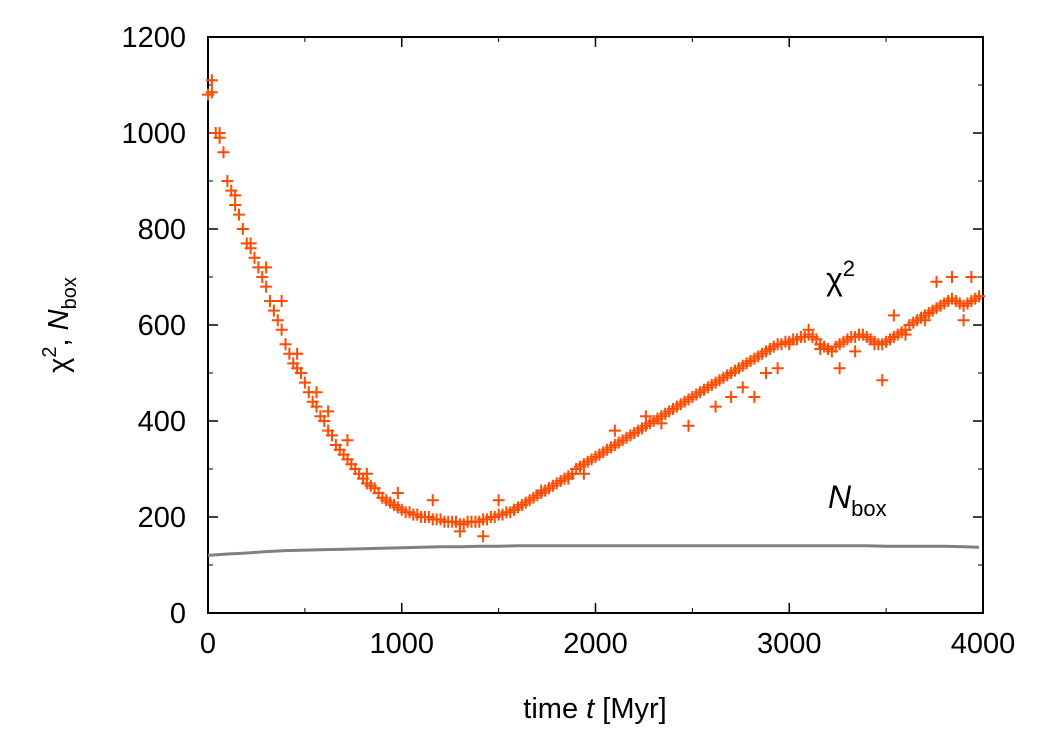 Image resolution: width=1050 pixels, height=733 pixels. Describe the element at coordinates (595, 644) in the screenshot. I see `x-tick-label: 2000` at that location.